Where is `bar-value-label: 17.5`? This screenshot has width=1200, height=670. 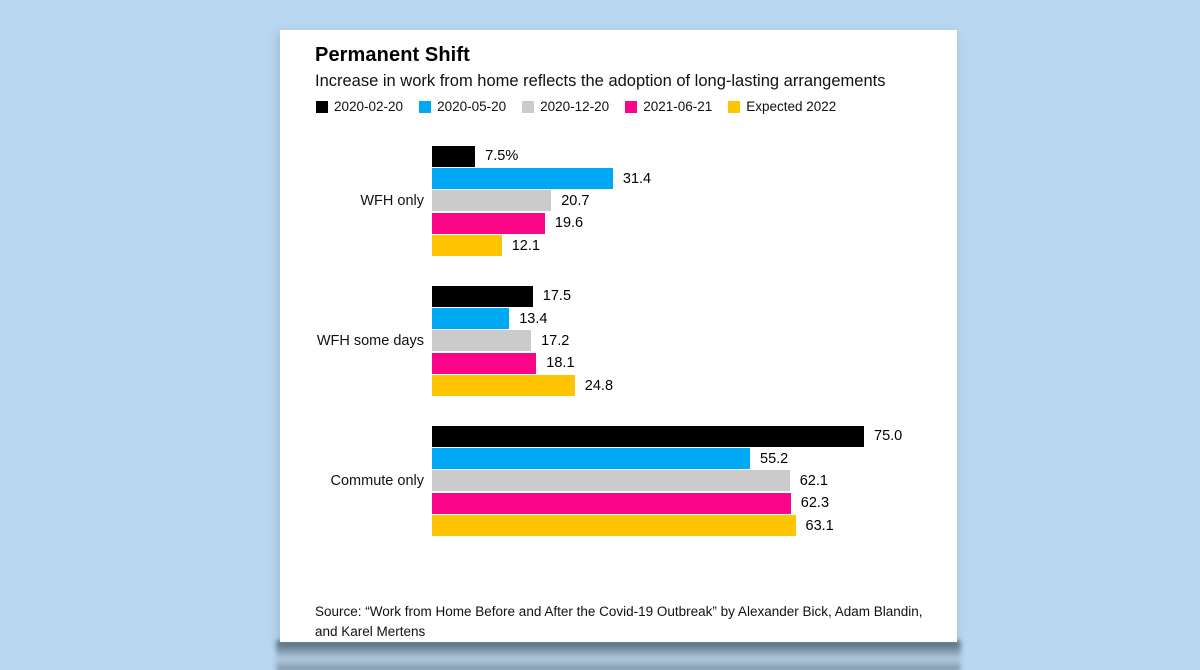 bar-value-label: 17.5 is located at coordinates (557, 296).